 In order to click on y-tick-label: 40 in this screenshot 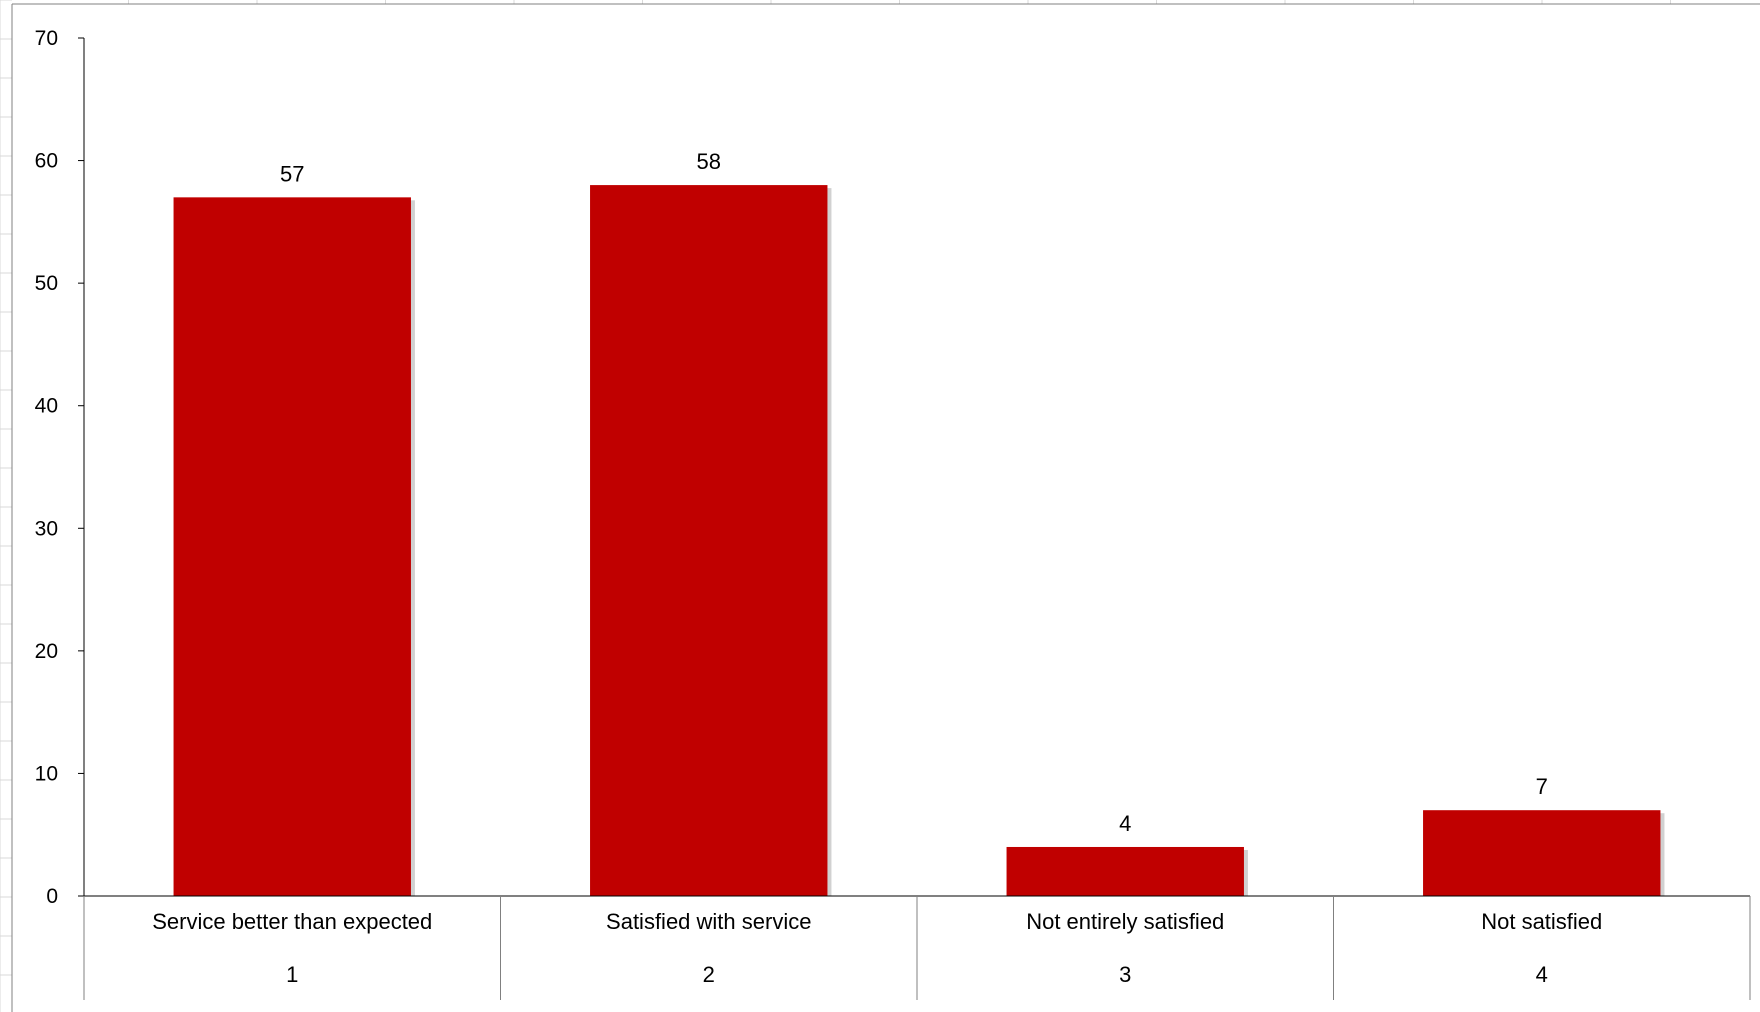, I will do `click(46, 406)`.